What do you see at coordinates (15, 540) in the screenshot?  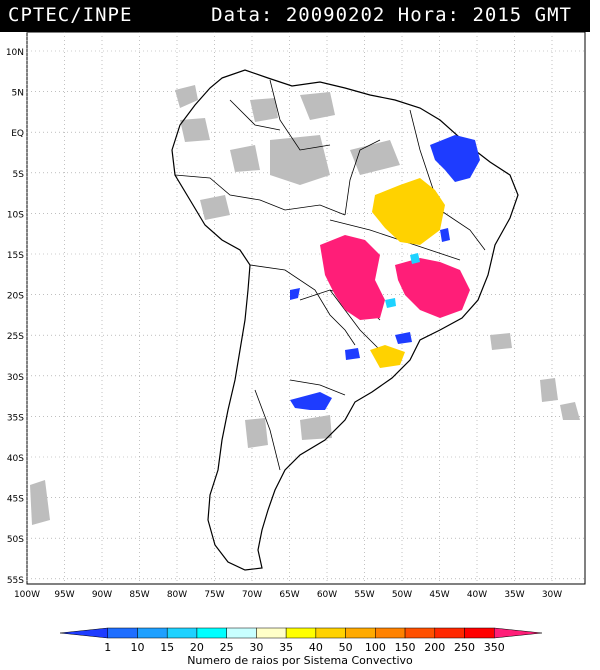 I see `lat-tick-label: 50S` at bounding box center [15, 540].